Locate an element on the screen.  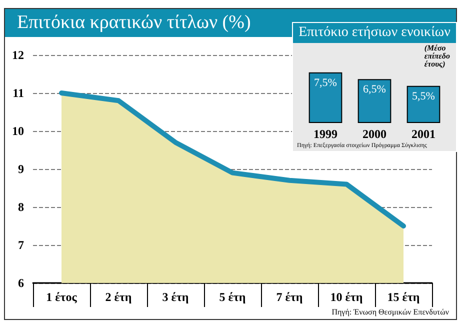
y-tick-label: 8 is located at coordinates (21, 207).